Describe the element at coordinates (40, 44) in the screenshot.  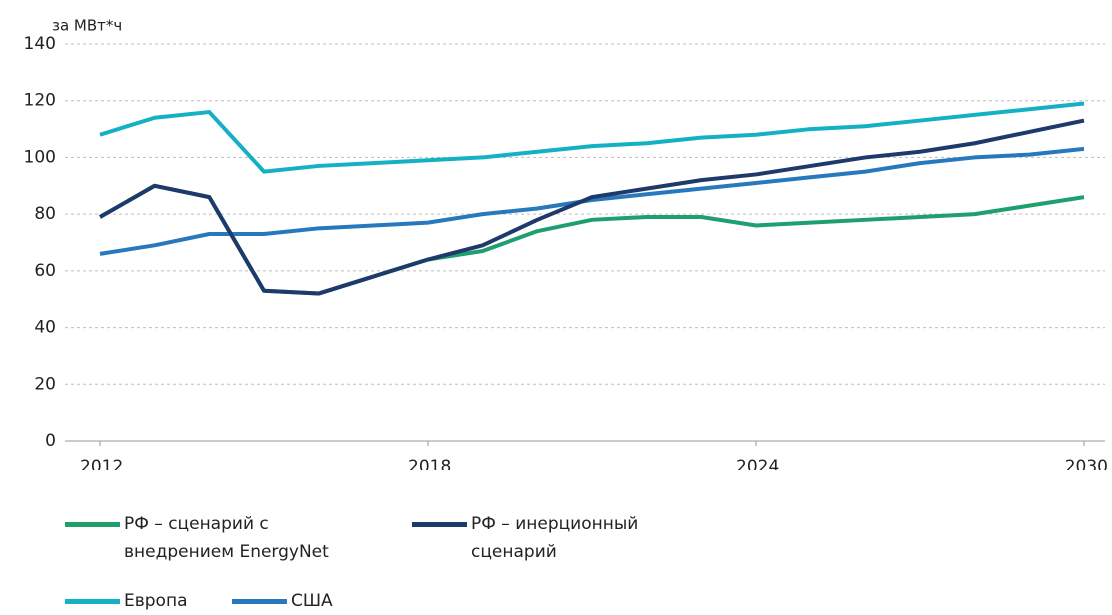
I see `y-tick-label: 140` at that location.